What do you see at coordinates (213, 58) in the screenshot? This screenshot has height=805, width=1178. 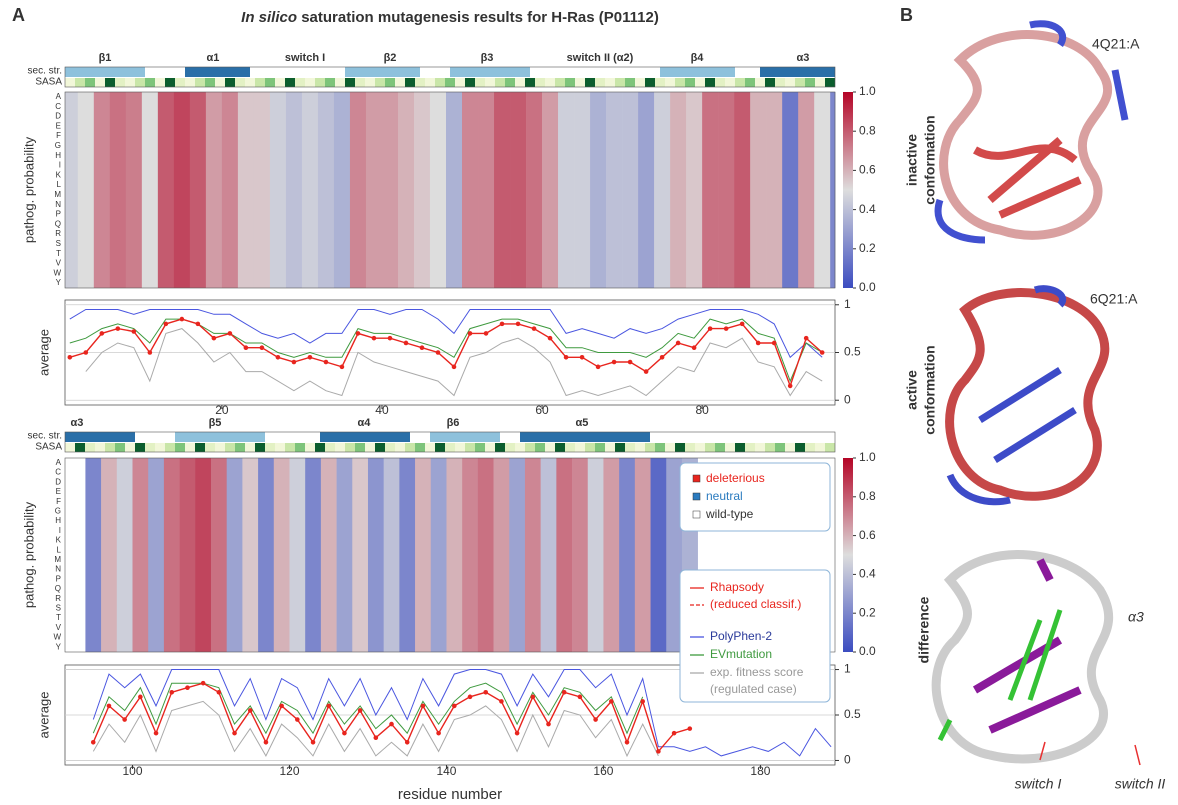 I see `sec-str-label: α1` at bounding box center [213, 58].